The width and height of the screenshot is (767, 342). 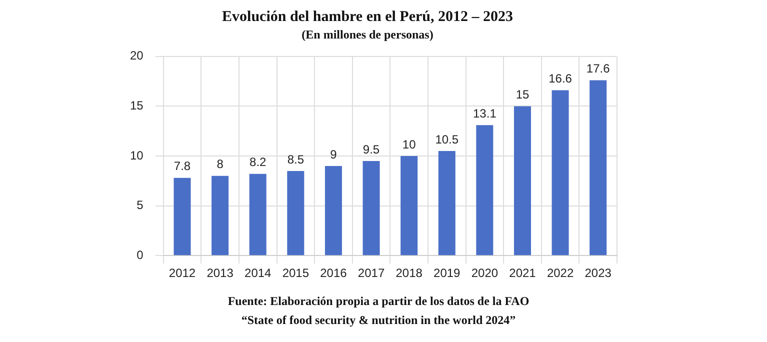 What do you see at coordinates (368, 34) in the screenshot?
I see `chart-subtitle: (En millones de personas)` at bounding box center [368, 34].